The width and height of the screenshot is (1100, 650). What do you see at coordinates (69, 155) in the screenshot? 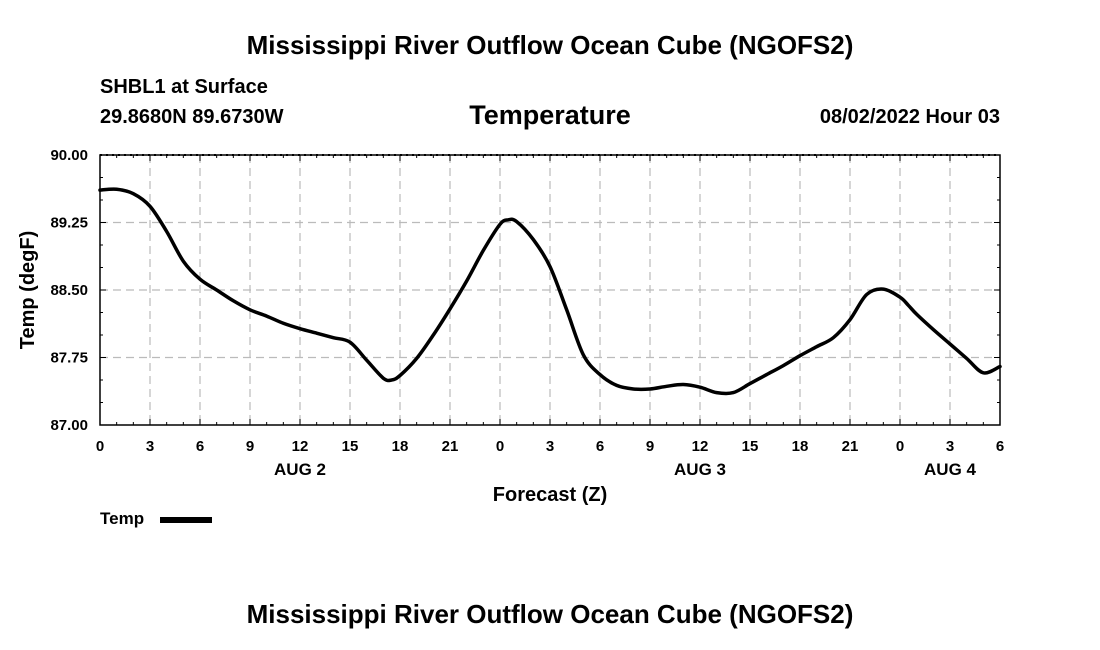
I see `y-tick-label: 90.00` at bounding box center [69, 155].